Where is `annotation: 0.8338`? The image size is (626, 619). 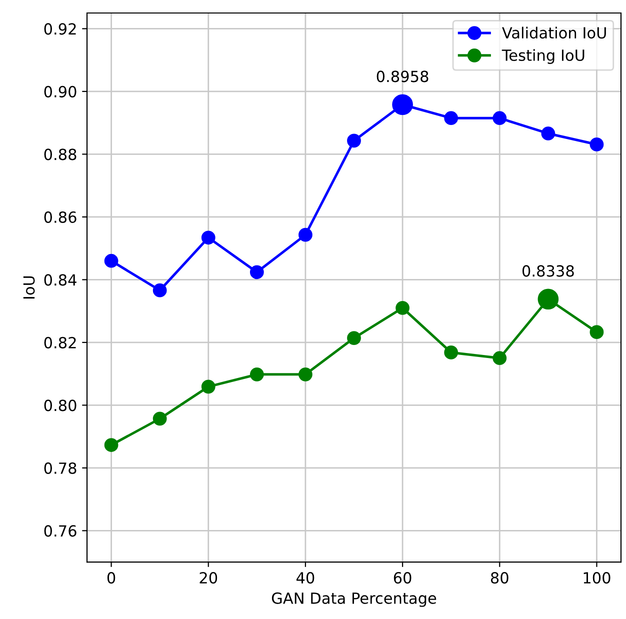
annotation: 0.8338 is located at coordinates (548, 271).